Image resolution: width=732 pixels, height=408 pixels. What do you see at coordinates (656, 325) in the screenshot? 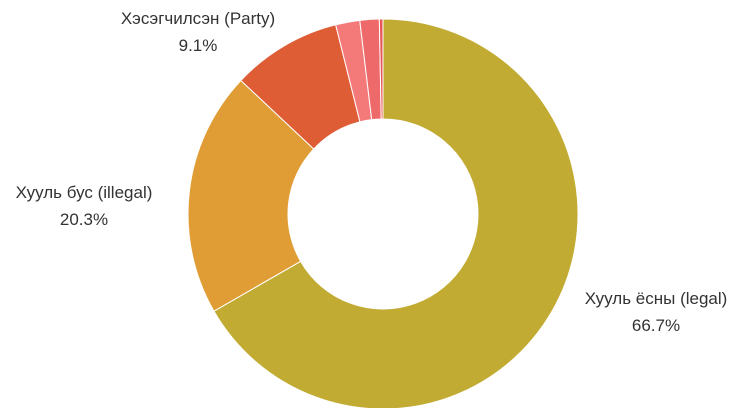
I see `slice-value-label-0: 66.7%` at bounding box center [656, 325].